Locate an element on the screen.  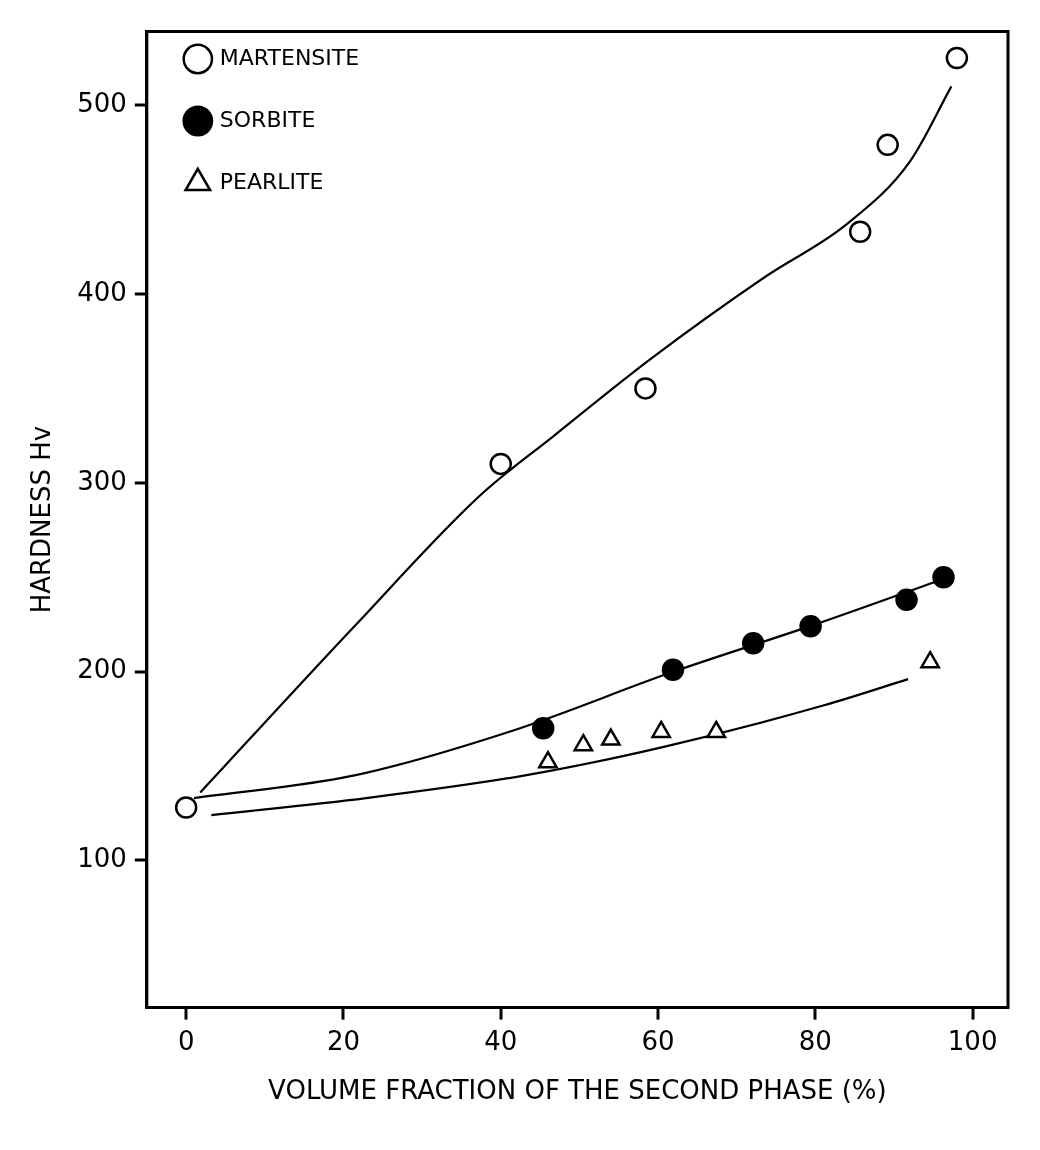
y-tick-label: 500 is located at coordinates (102, 102).